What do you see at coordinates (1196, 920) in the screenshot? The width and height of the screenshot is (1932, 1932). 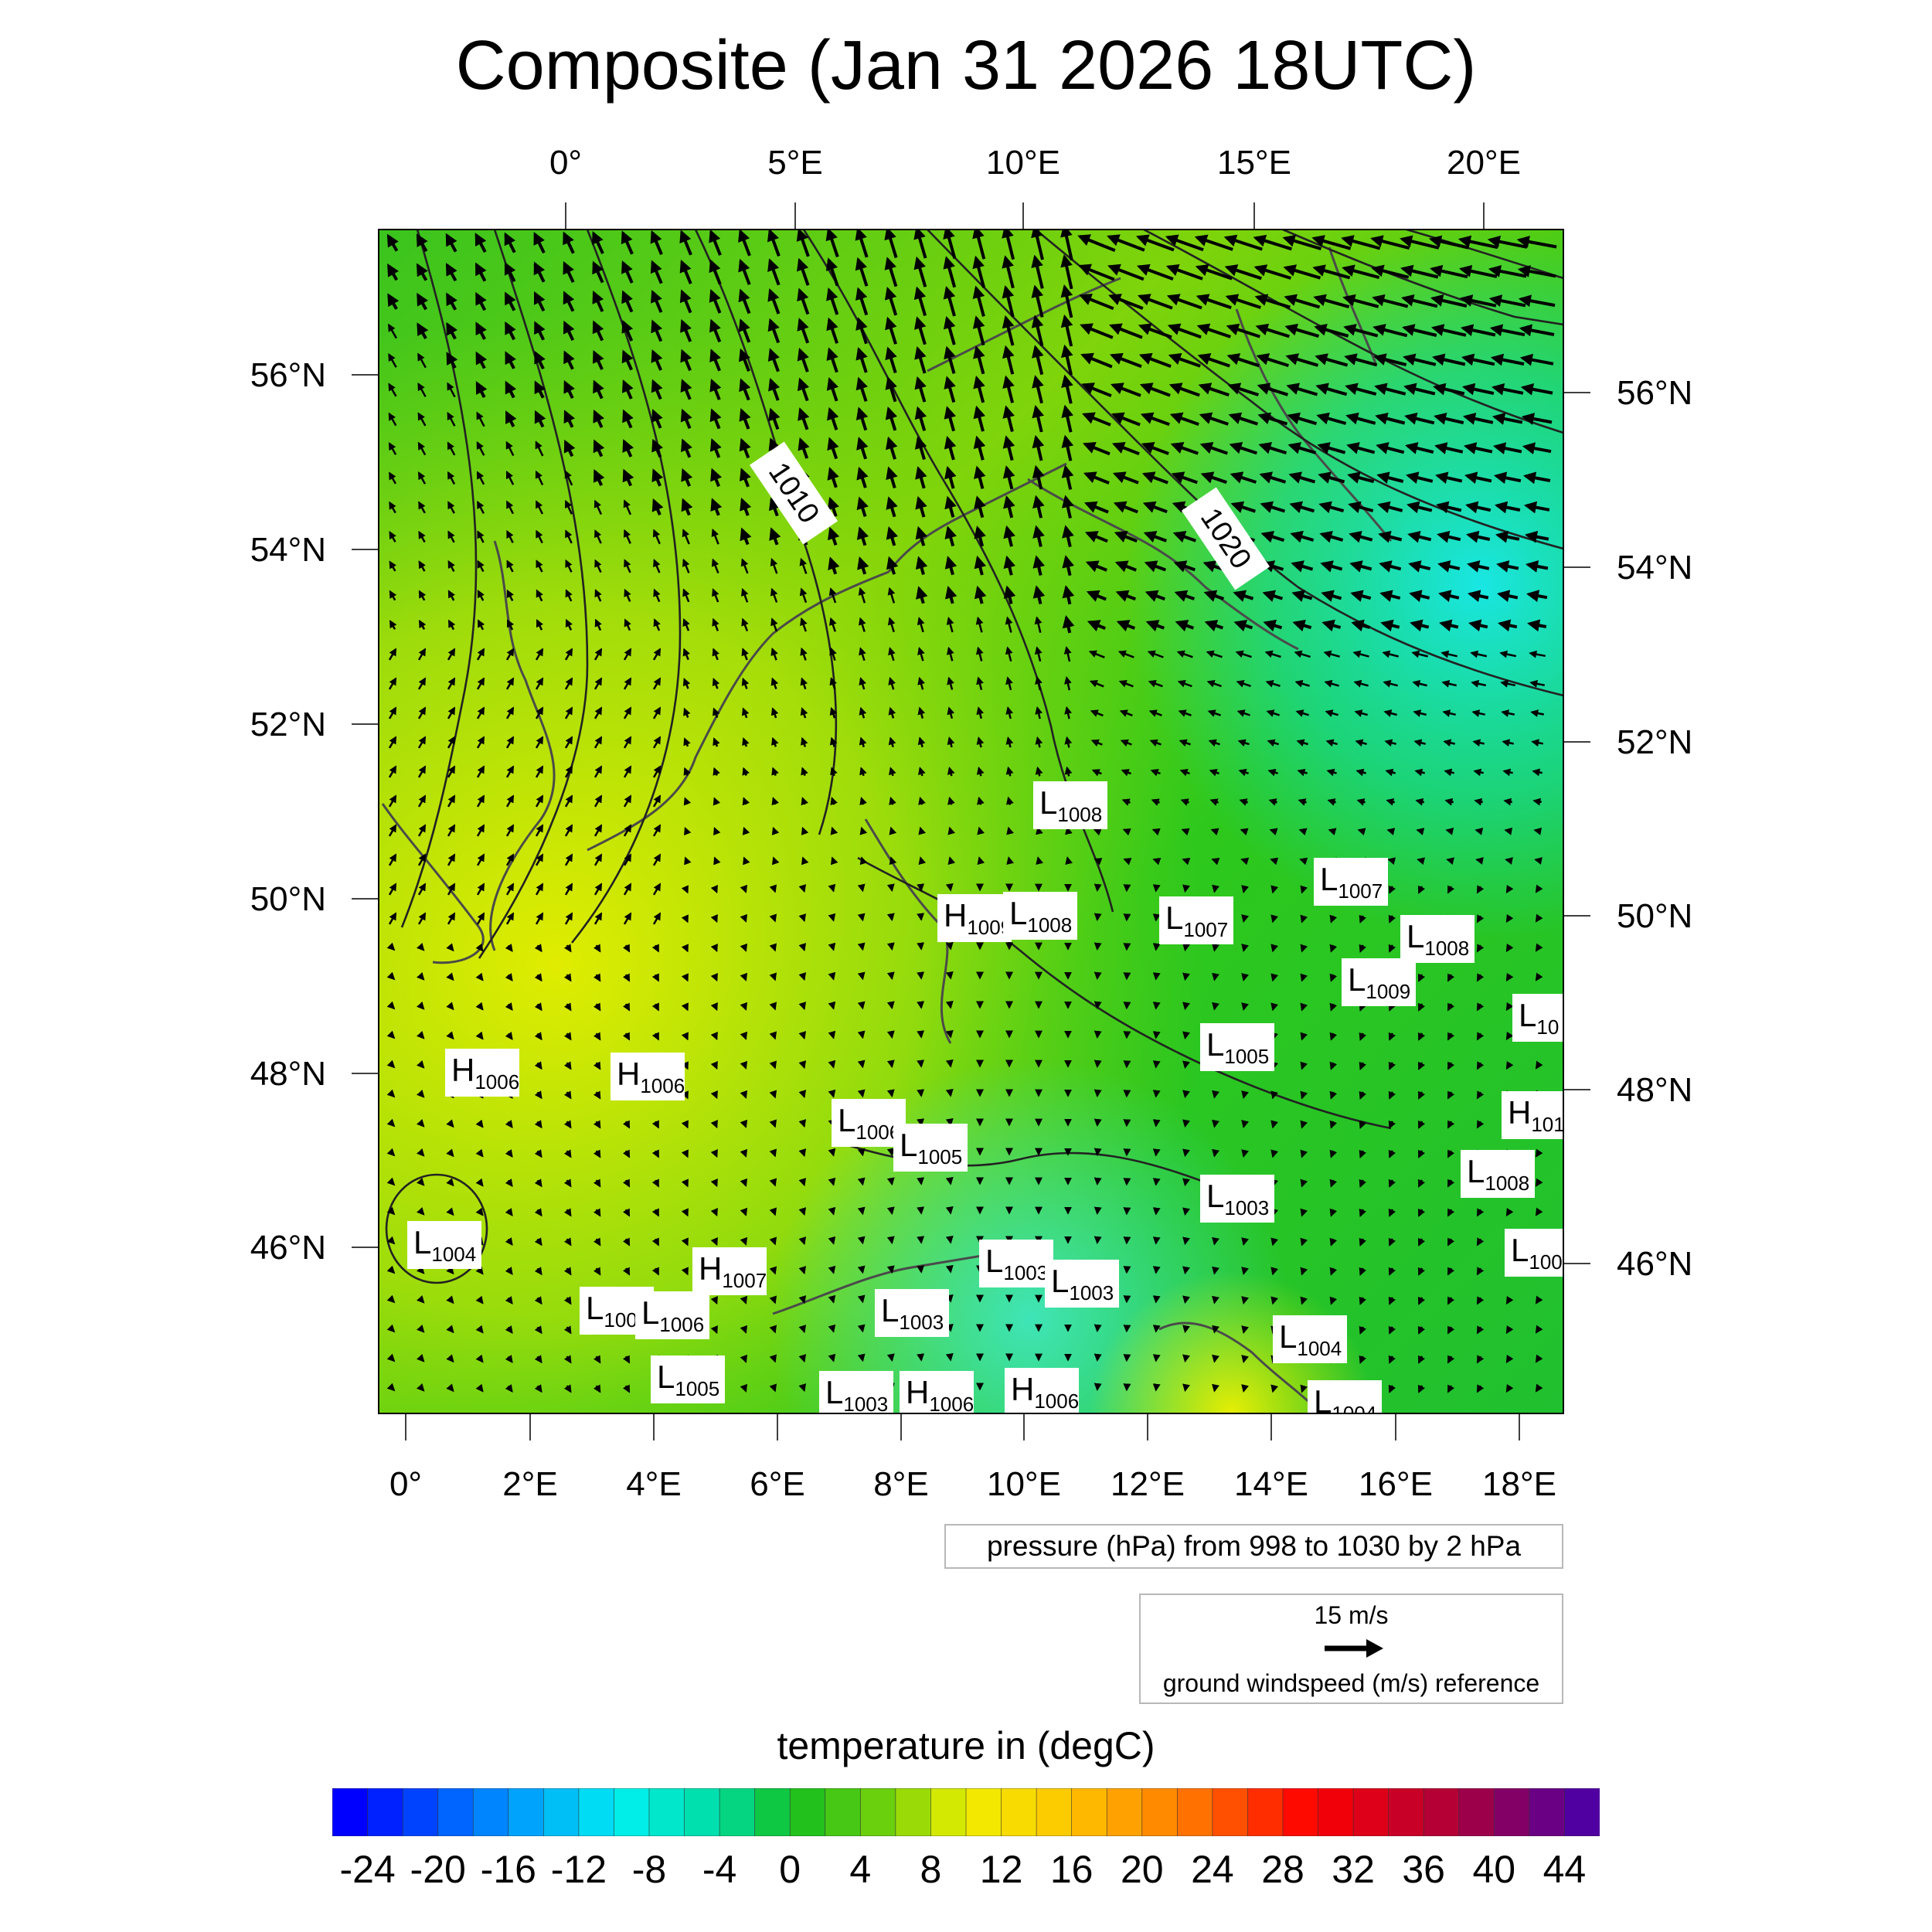 I see `pressure-center-label: L1007` at bounding box center [1196, 920].